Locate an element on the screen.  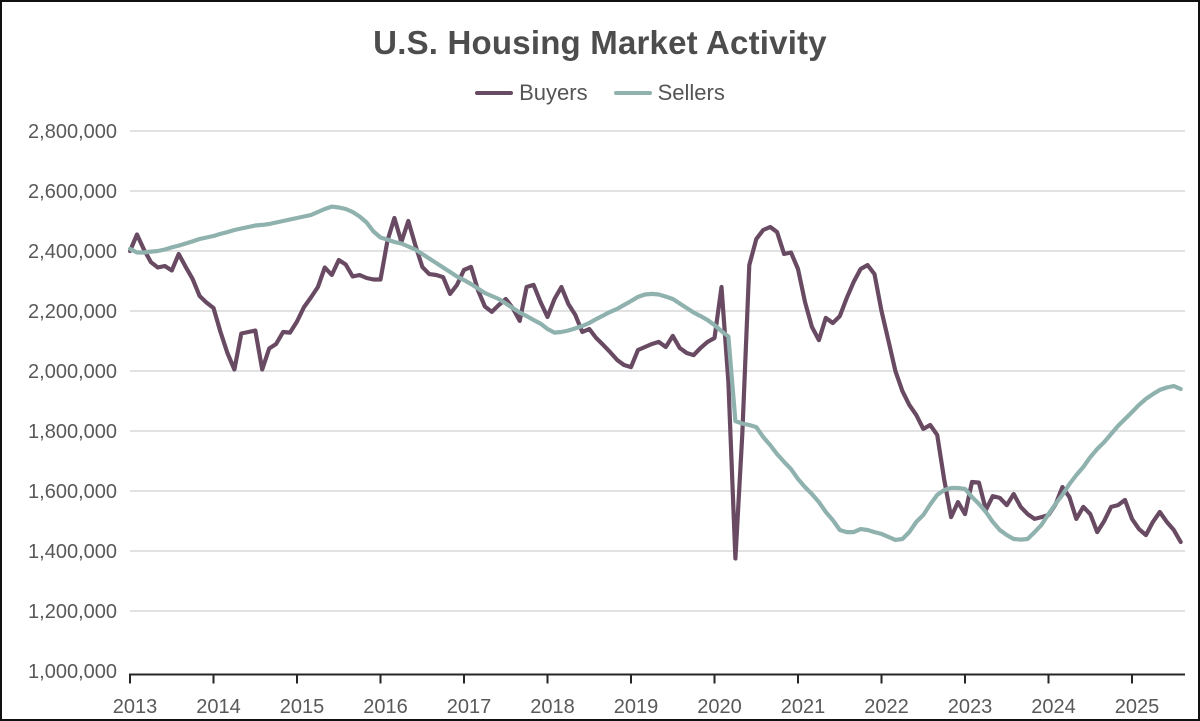
y-axis-tick-label: 1,600,000 is located at coordinates (72, 492).